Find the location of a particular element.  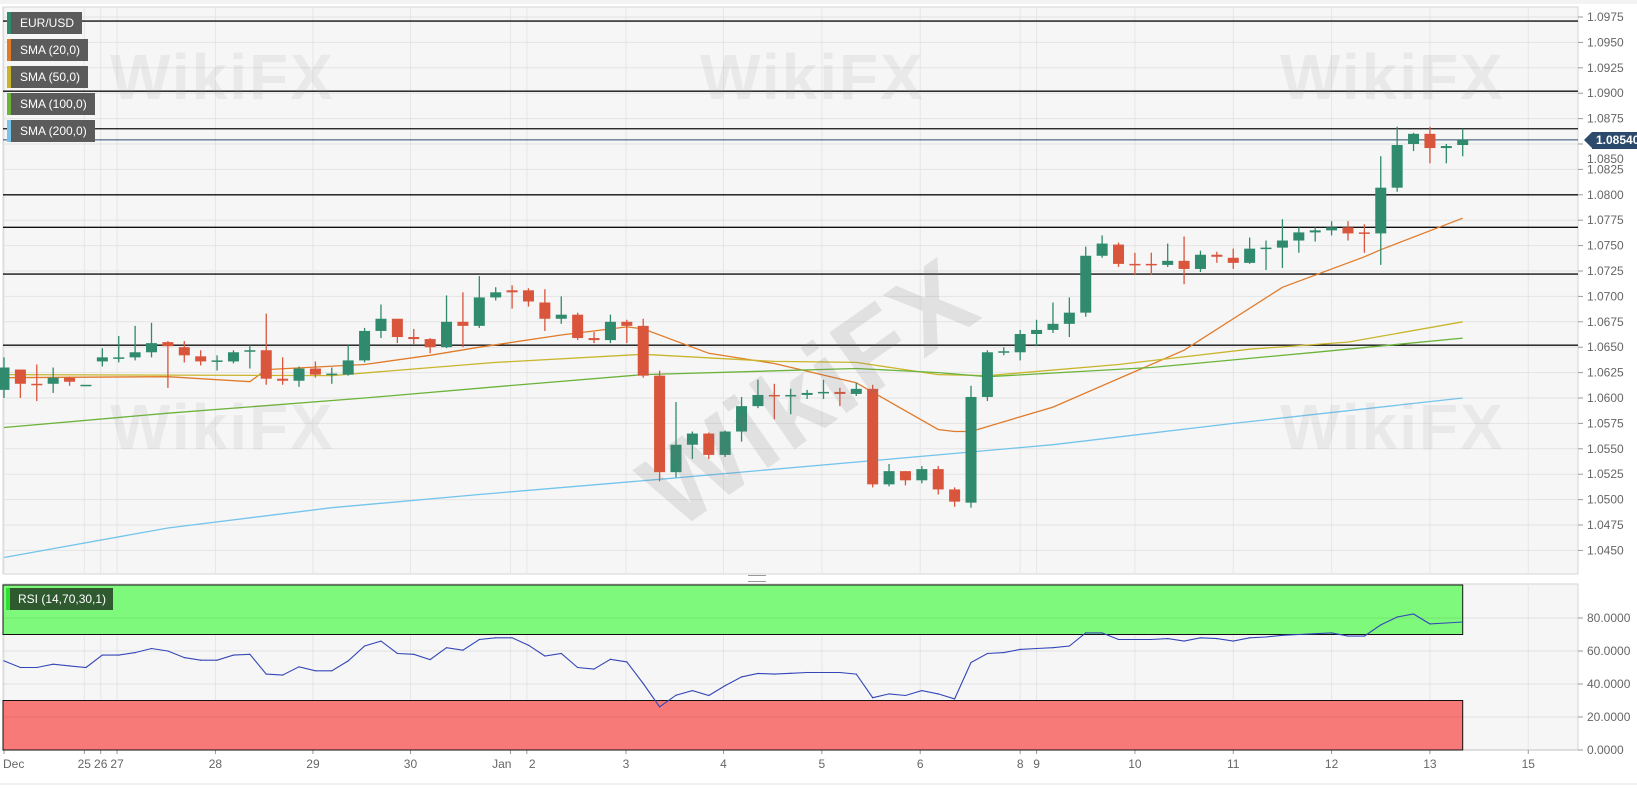

legend-sma-50: SMA (50,0) is located at coordinates (48, 77).